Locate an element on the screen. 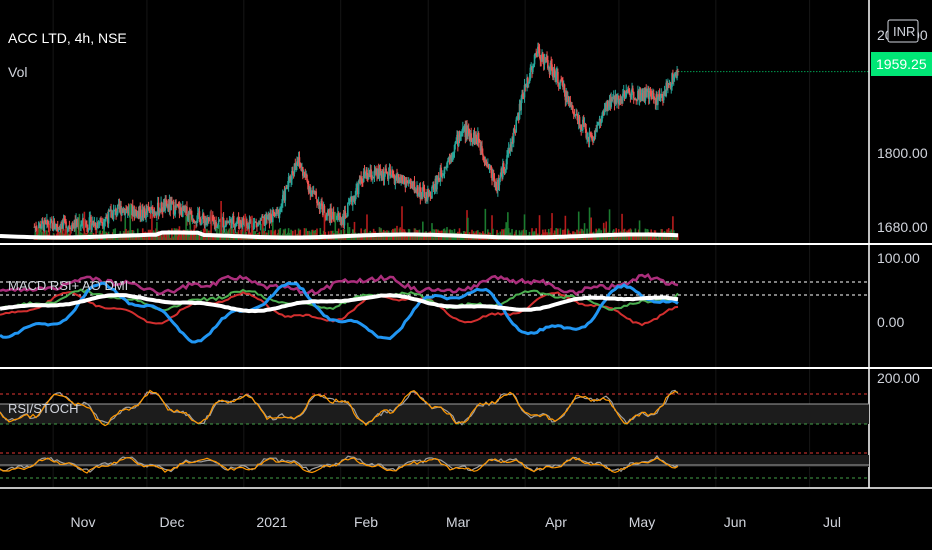 This screenshot has height=550, width=932. volume-ma-line is located at coordinates (339, 235).